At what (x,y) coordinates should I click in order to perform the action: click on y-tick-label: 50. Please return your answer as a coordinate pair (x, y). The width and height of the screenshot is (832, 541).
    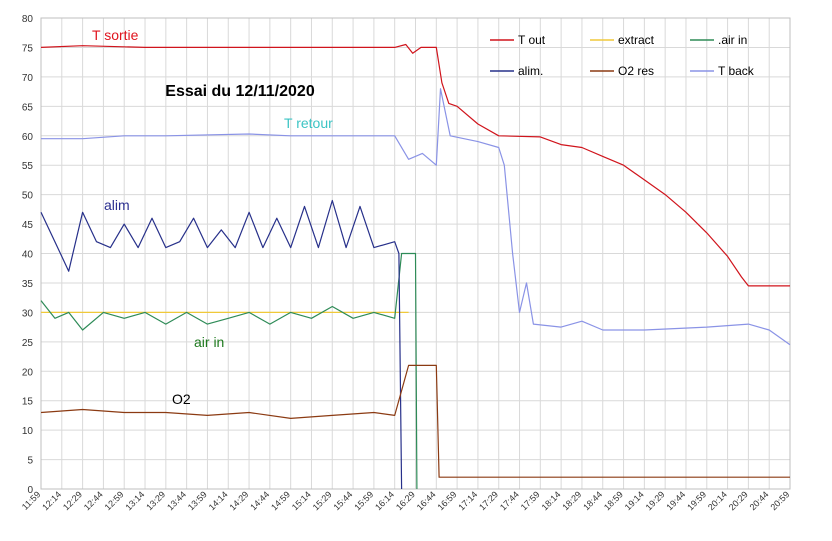
    Looking at the image, I should click on (28, 196).